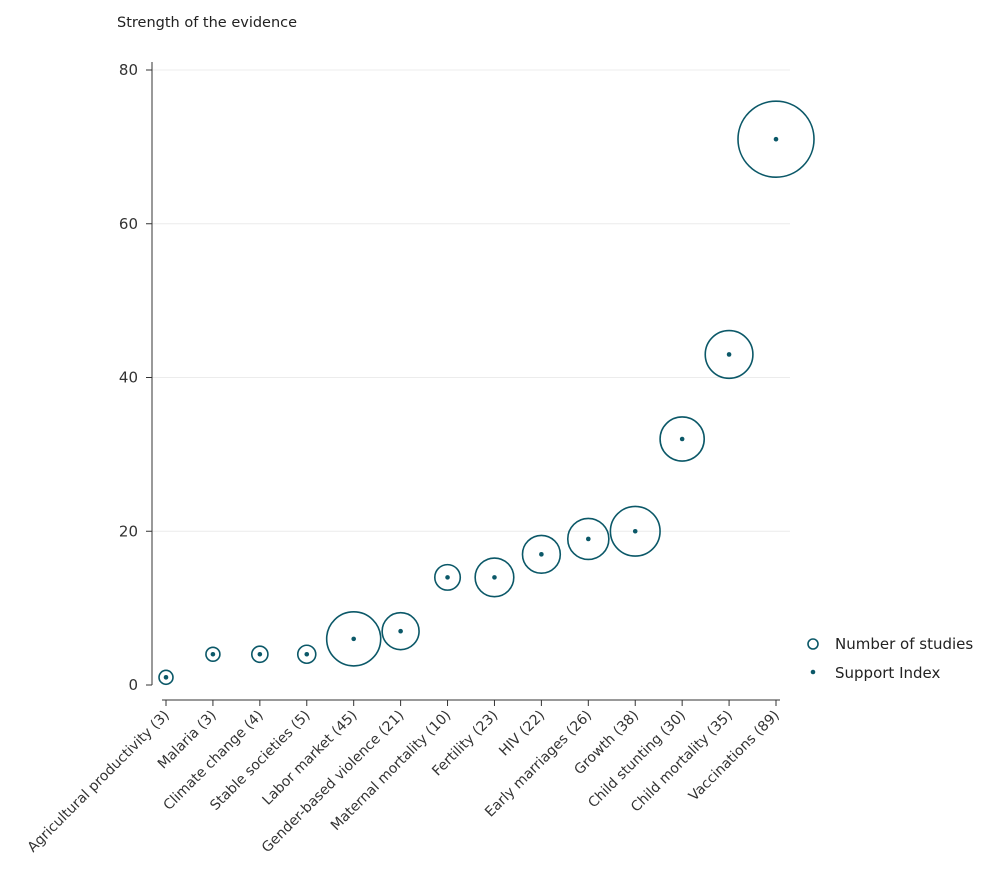 Image resolution: width=989 pixels, height=895 pixels. What do you see at coordinates (890, 658) in the screenshot?
I see `legend: Number of studies Support Index` at bounding box center [890, 658].